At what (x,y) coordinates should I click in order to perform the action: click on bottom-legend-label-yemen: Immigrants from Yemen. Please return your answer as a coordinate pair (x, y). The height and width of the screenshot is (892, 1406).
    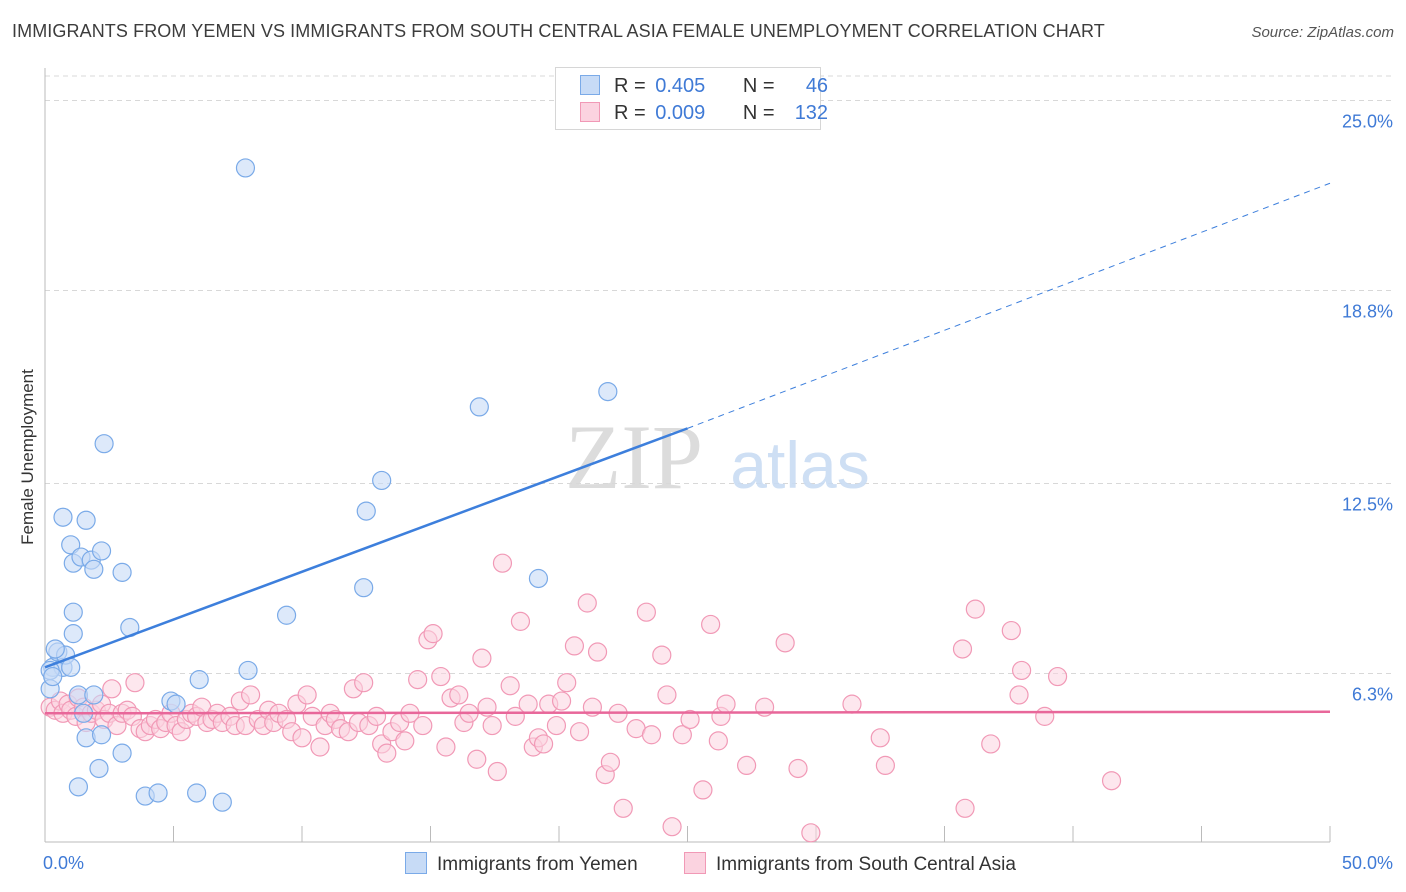
    Looking at the image, I should click on (537, 864).